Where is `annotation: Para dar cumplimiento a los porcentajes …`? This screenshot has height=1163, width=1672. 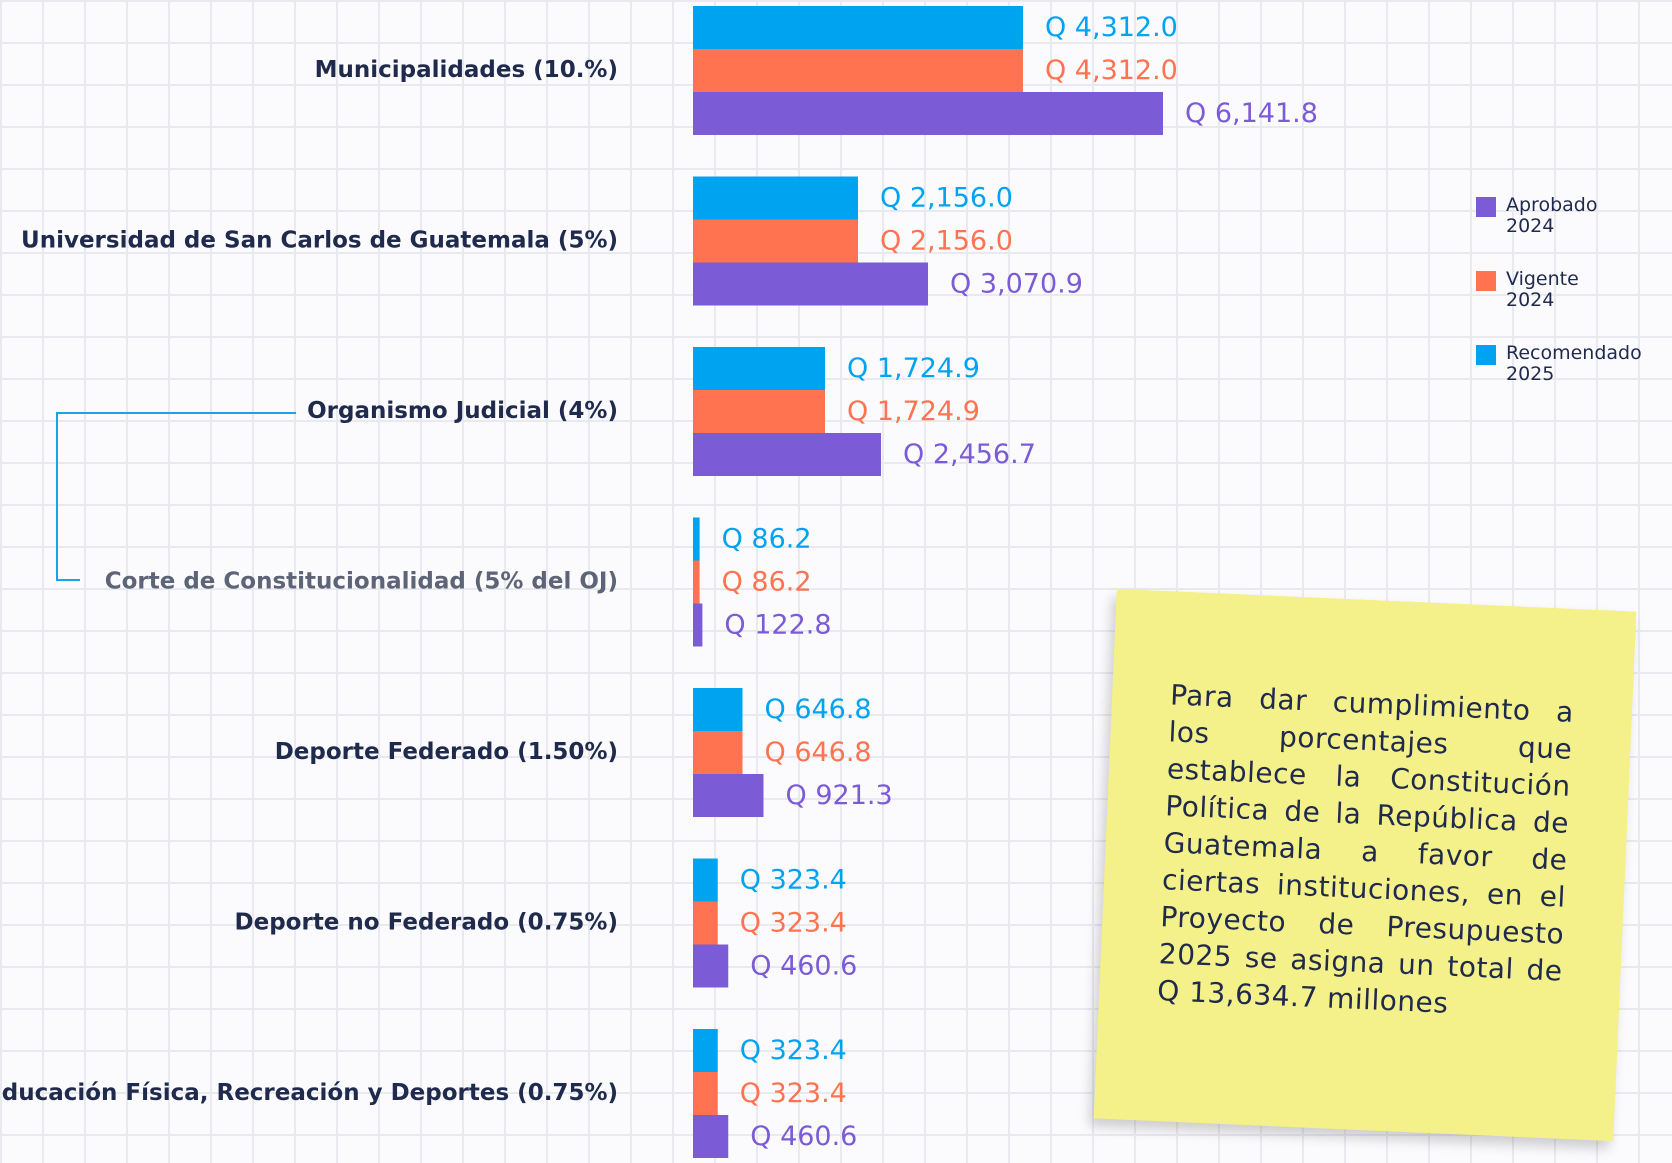
annotation: Para dar cumplimiento a los porcentajes … is located at coordinates (1365, 849).